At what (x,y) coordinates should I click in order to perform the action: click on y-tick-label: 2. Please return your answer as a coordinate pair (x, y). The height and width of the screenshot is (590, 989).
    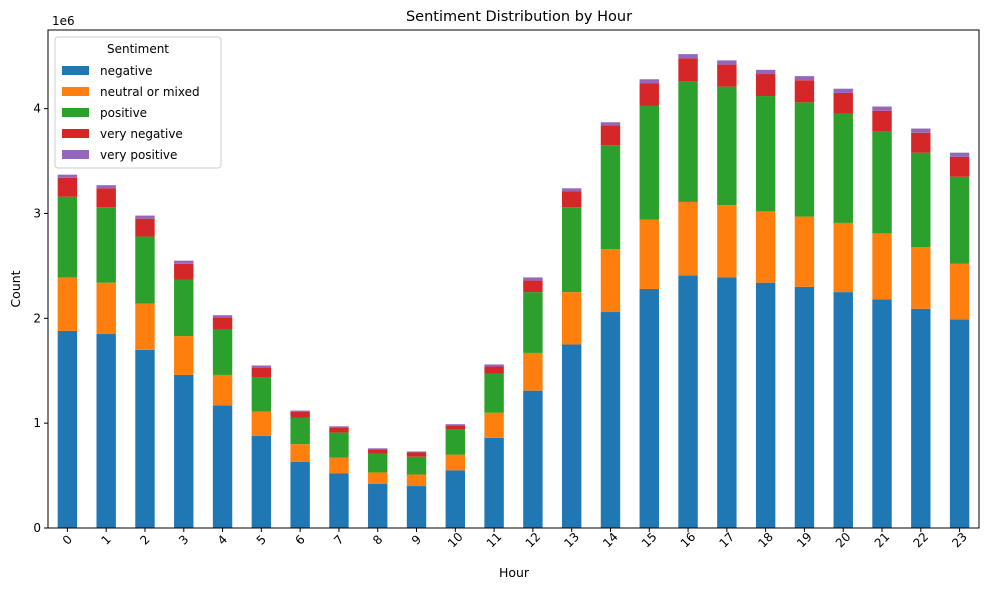
    Looking at the image, I should click on (37, 318).